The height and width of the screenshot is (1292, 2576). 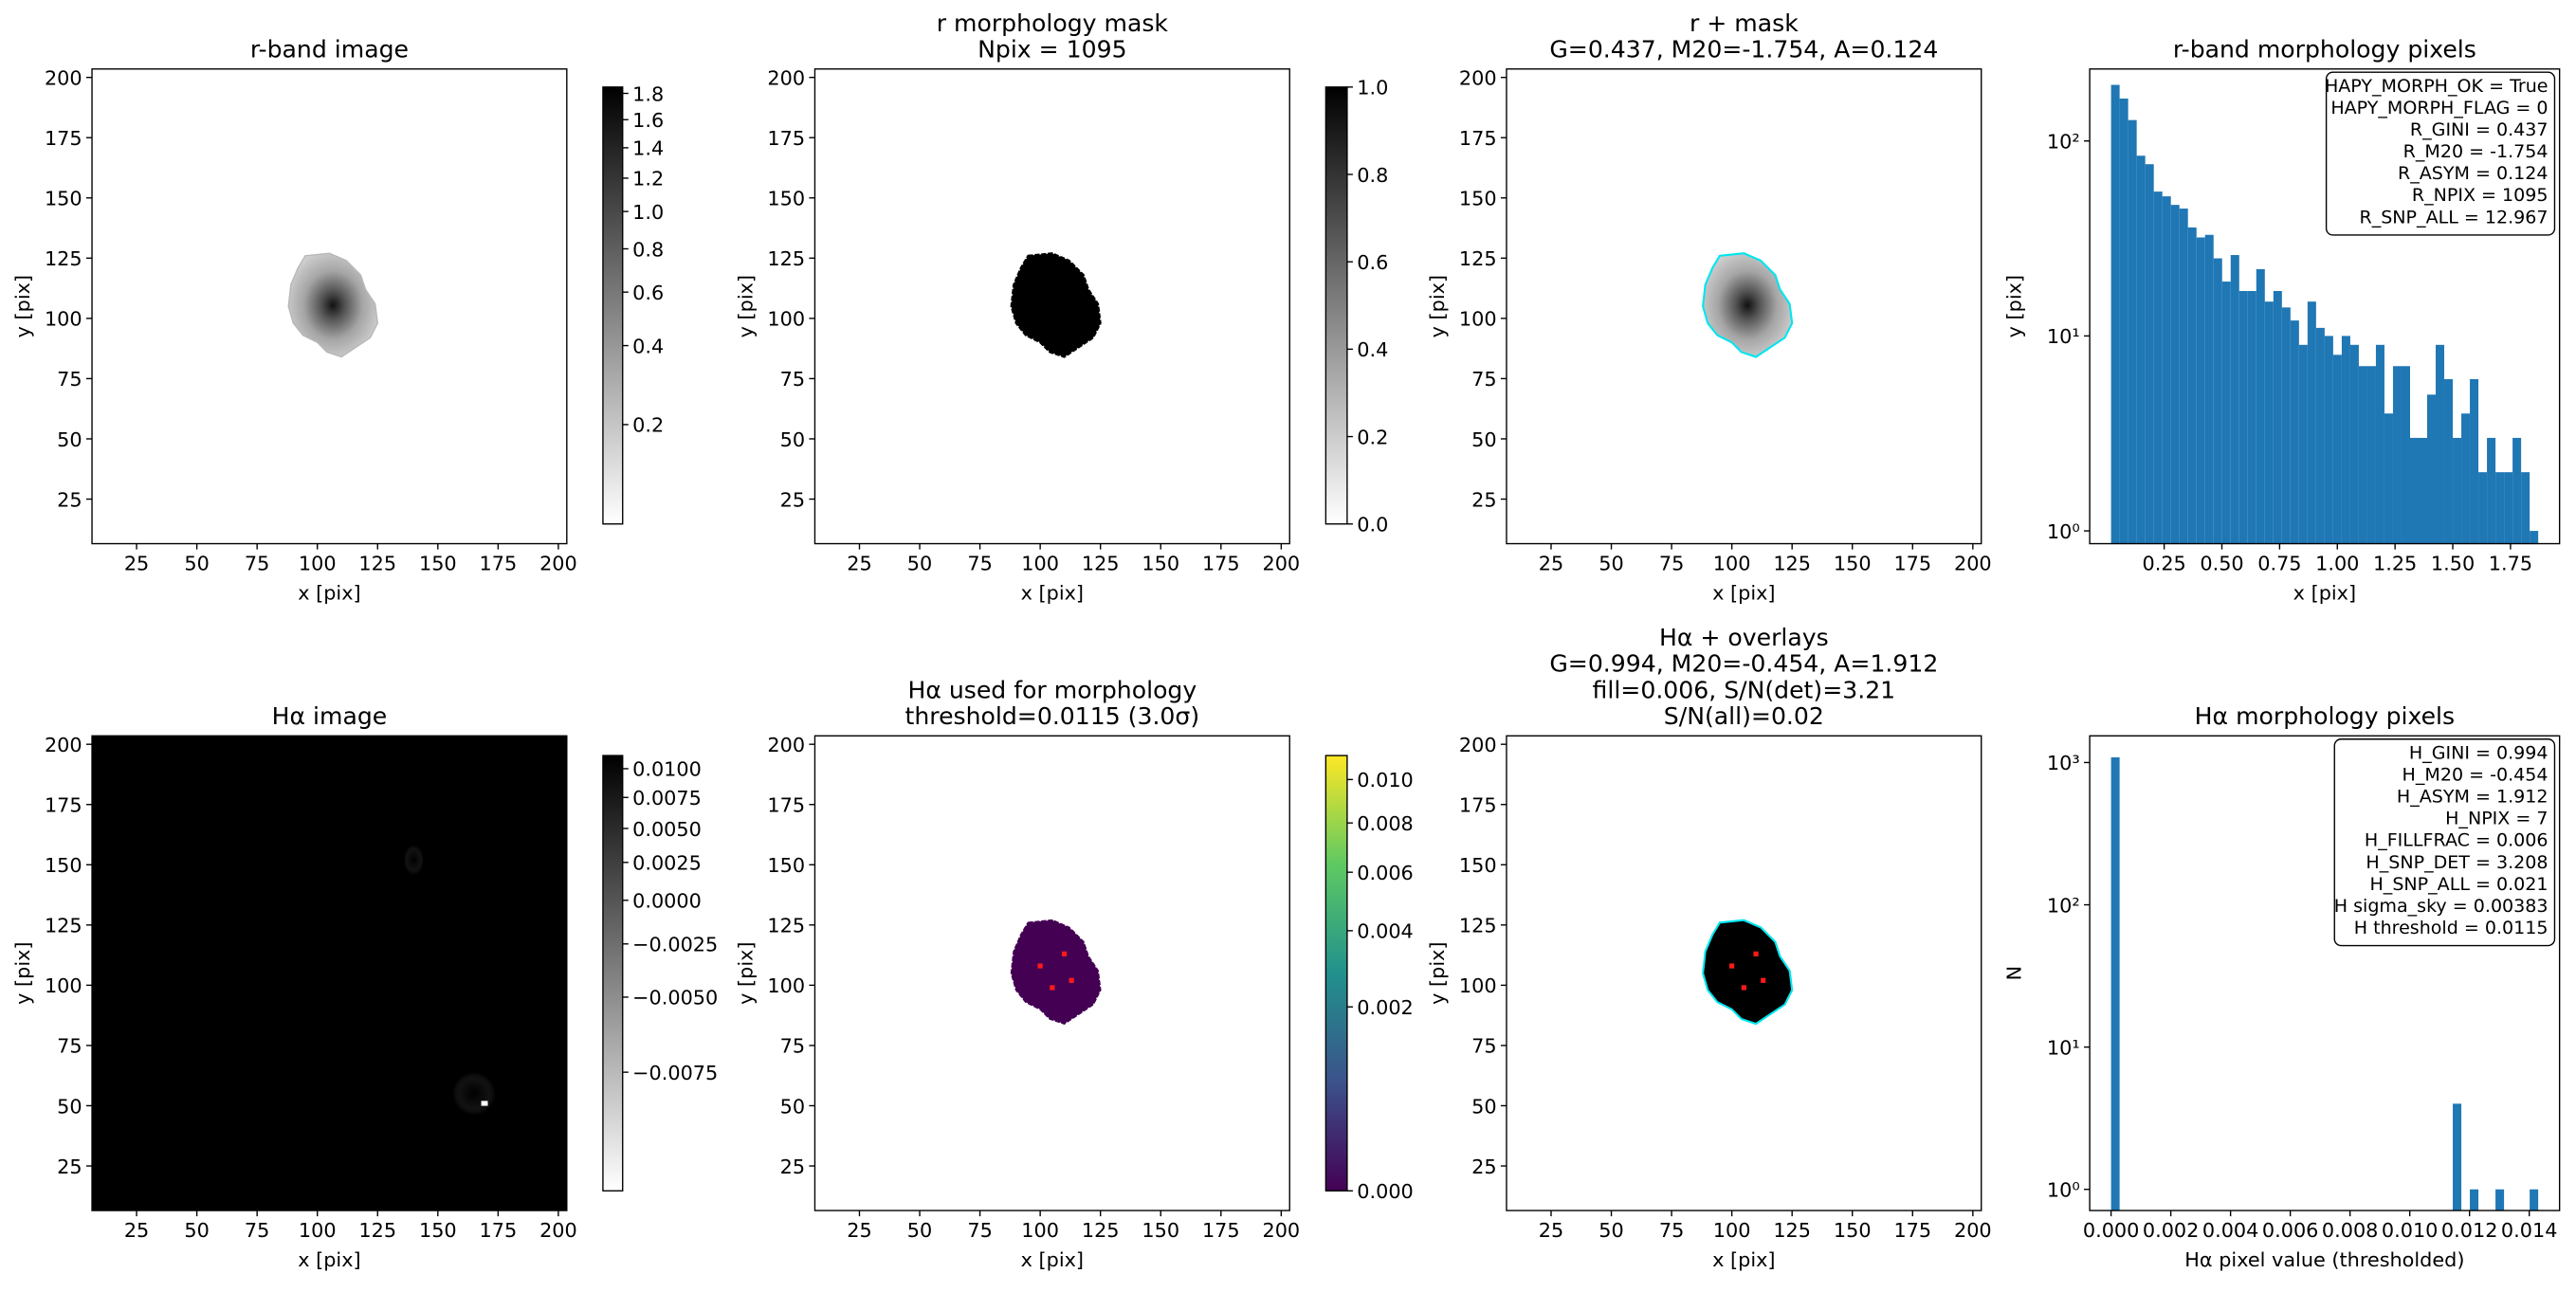 What do you see at coordinates (2469, 1230) in the screenshot?
I see `x-tick-label: 0.012` at bounding box center [2469, 1230].